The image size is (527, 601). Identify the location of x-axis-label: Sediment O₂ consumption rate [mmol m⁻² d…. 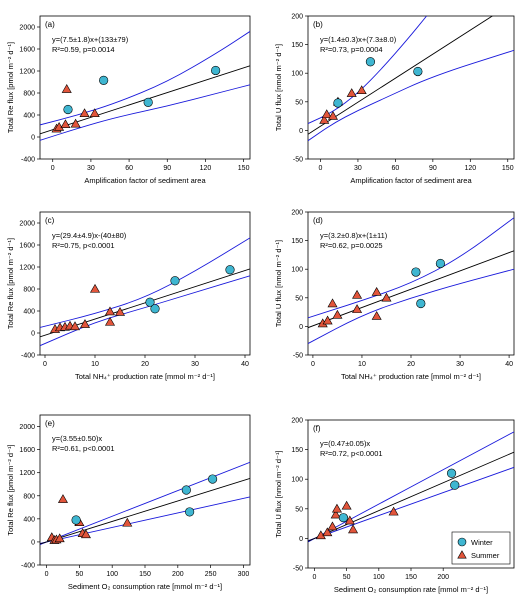
(411, 589).